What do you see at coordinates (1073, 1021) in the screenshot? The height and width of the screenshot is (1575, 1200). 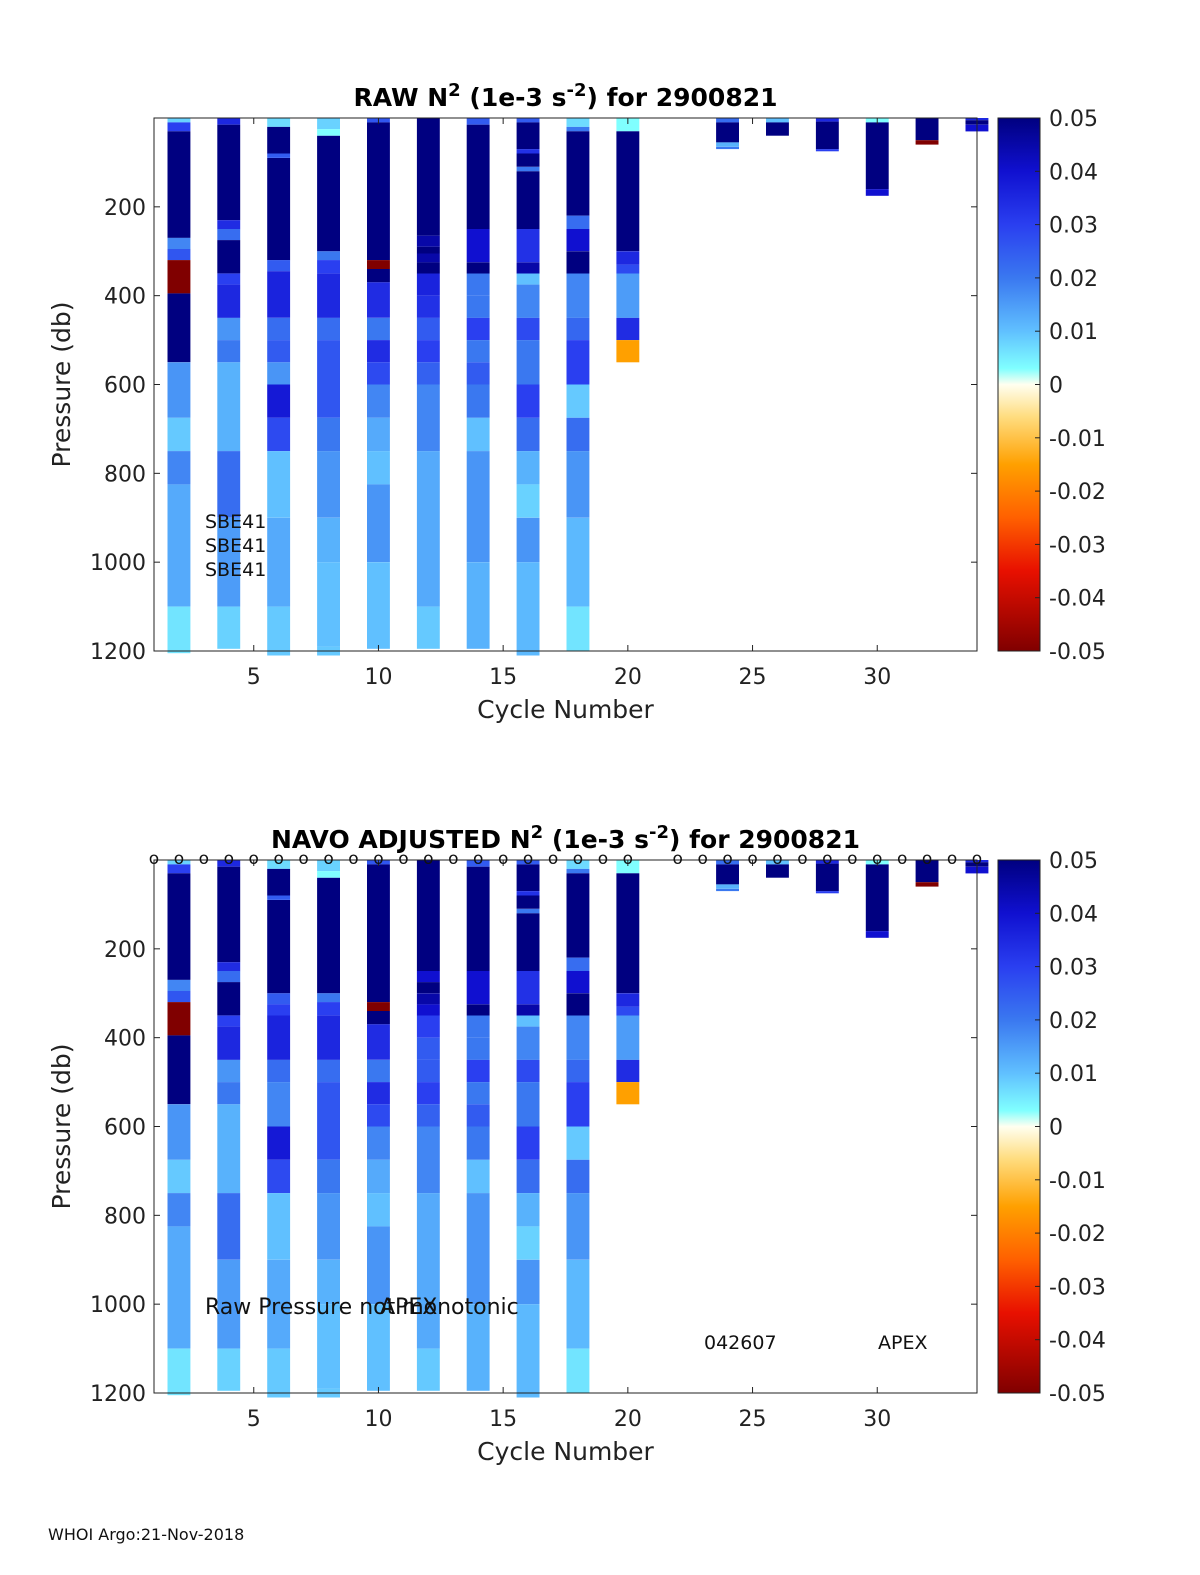 I see `colorbar-tick-label: 0.02` at bounding box center [1073, 1021].